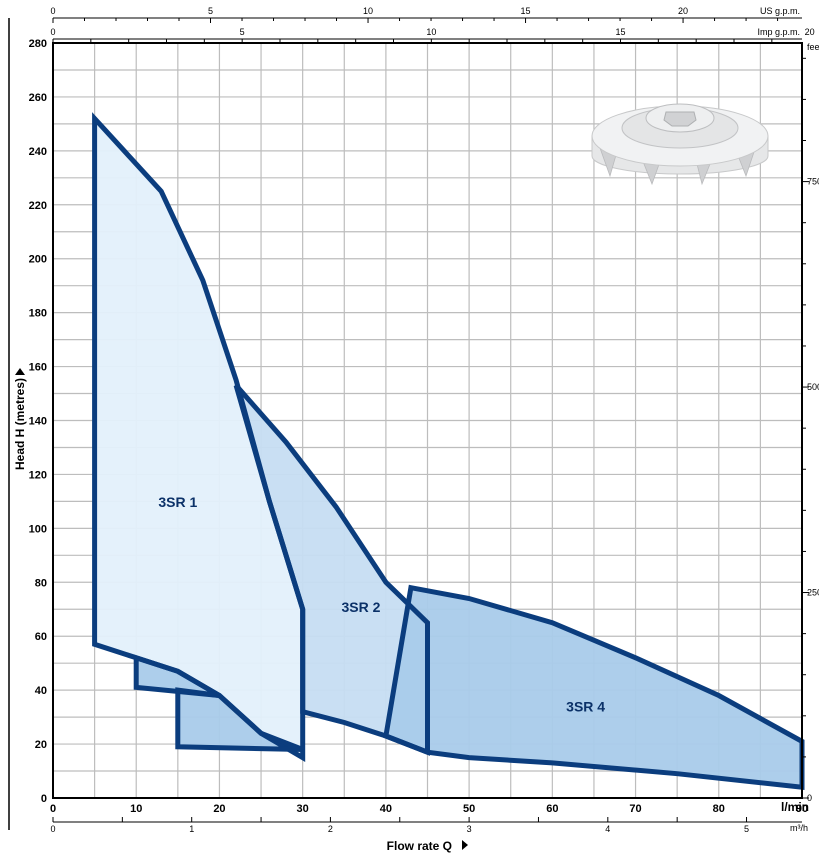 Image resolution: width=819 pixels, height=856 pixels. I want to click on us-tick-label: 0, so click(52, 11).